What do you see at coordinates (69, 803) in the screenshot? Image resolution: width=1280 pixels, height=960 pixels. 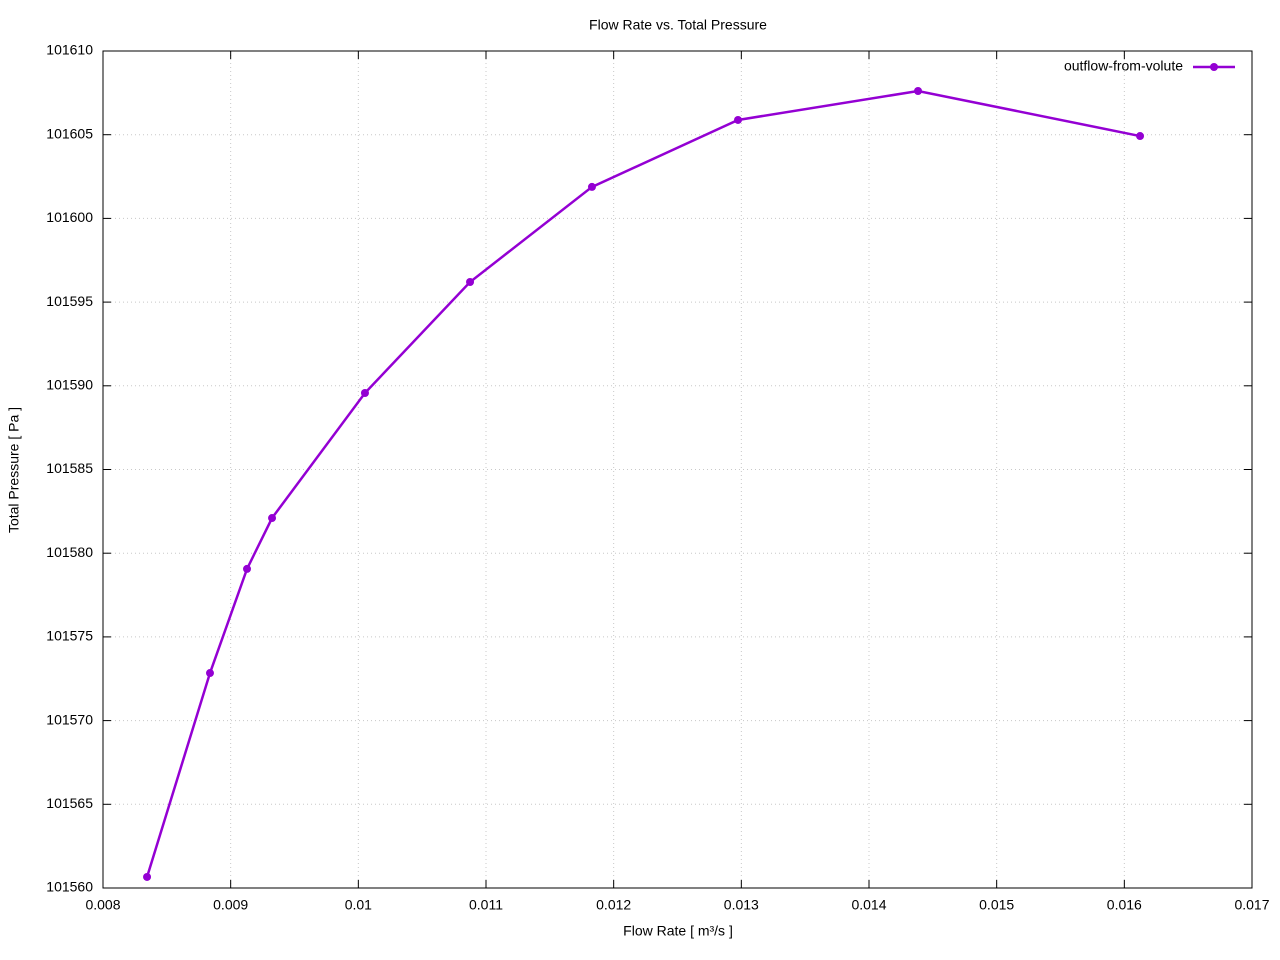 I see `y-tick-label: 101565` at bounding box center [69, 803].